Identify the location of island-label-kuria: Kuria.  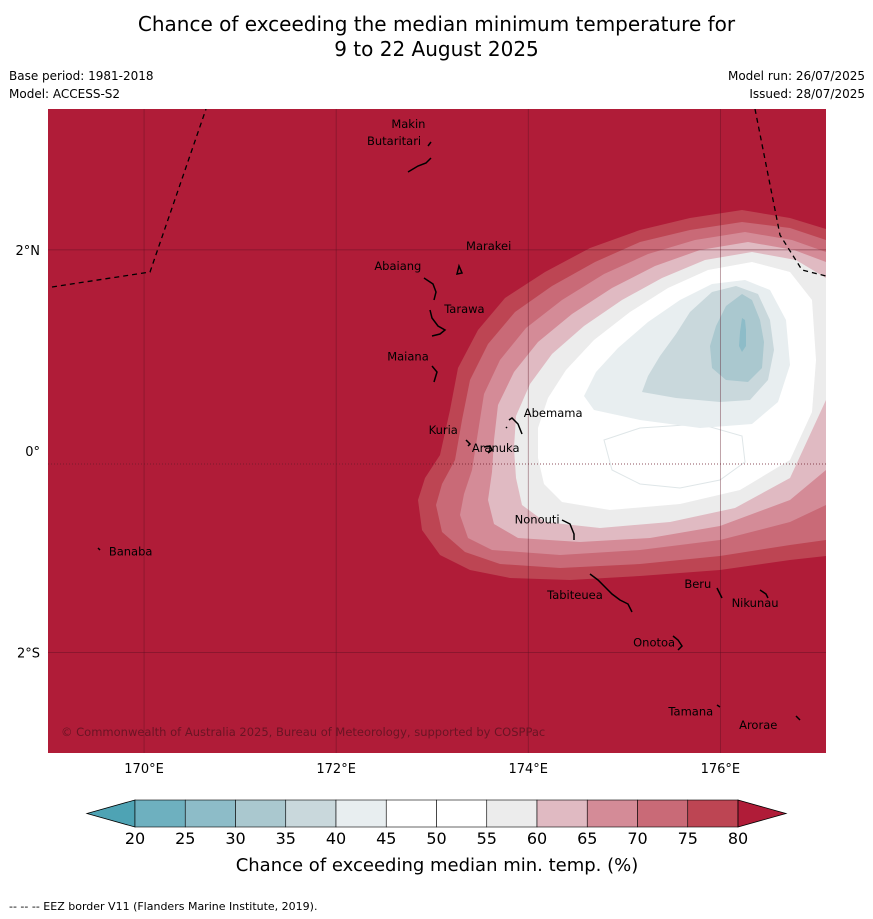
(443, 430).